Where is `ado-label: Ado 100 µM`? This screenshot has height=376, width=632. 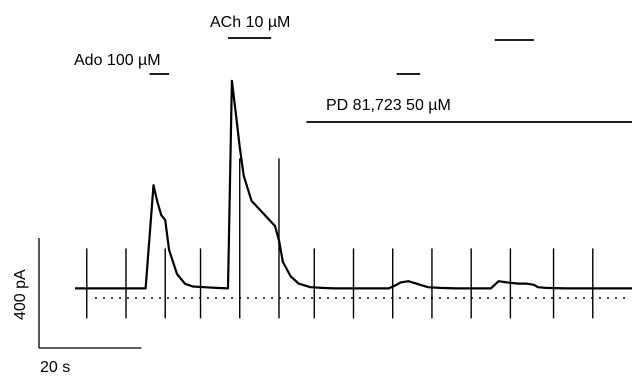
ado-label: Ado 100 µM is located at coordinates (117, 60).